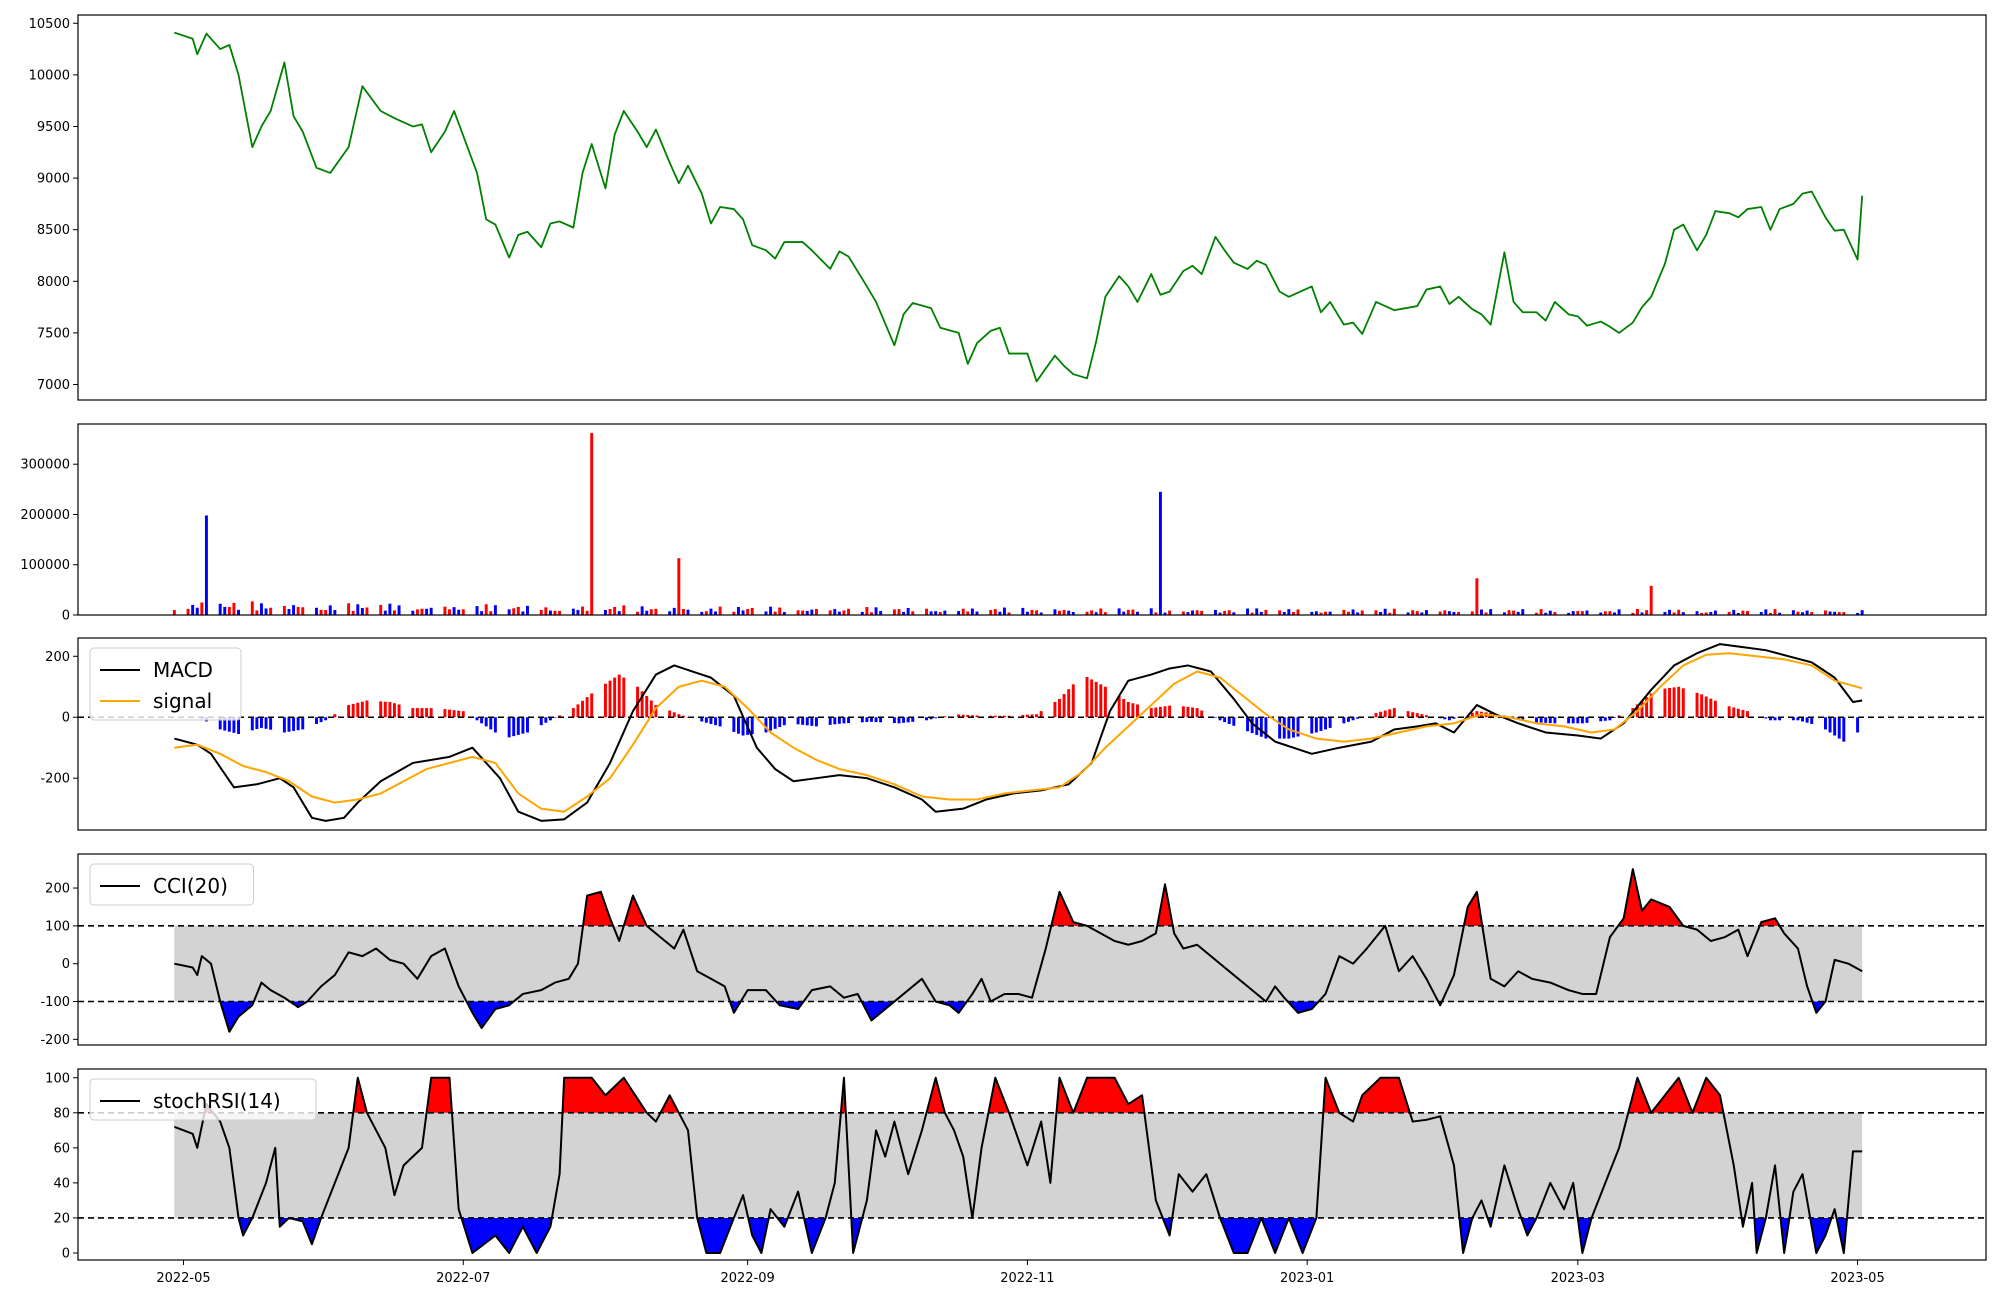 The width and height of the screenshot is (2000, 1300). Describe the element at coordinates (1018, 1095) in the screenshot. I see `stochrsi-overbought-fill` at that location.